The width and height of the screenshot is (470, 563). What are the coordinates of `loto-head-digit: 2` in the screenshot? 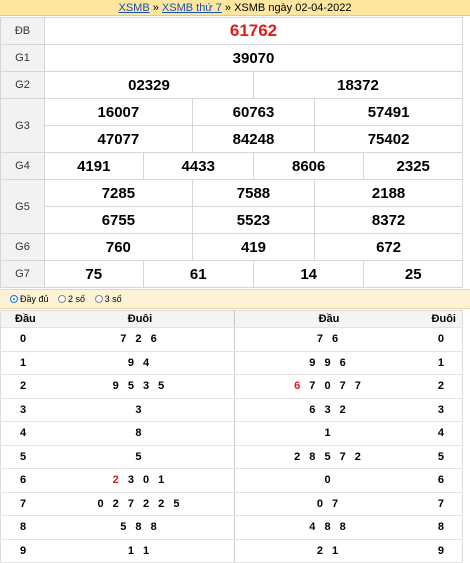 It's located at (23, 386).